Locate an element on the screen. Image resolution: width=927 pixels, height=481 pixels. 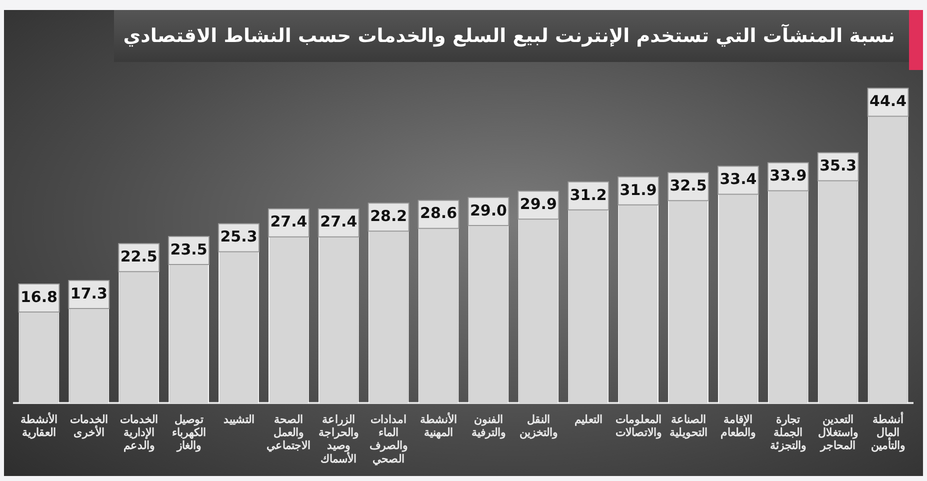
data-label: 23.5 is located at coordinates (189, 249).